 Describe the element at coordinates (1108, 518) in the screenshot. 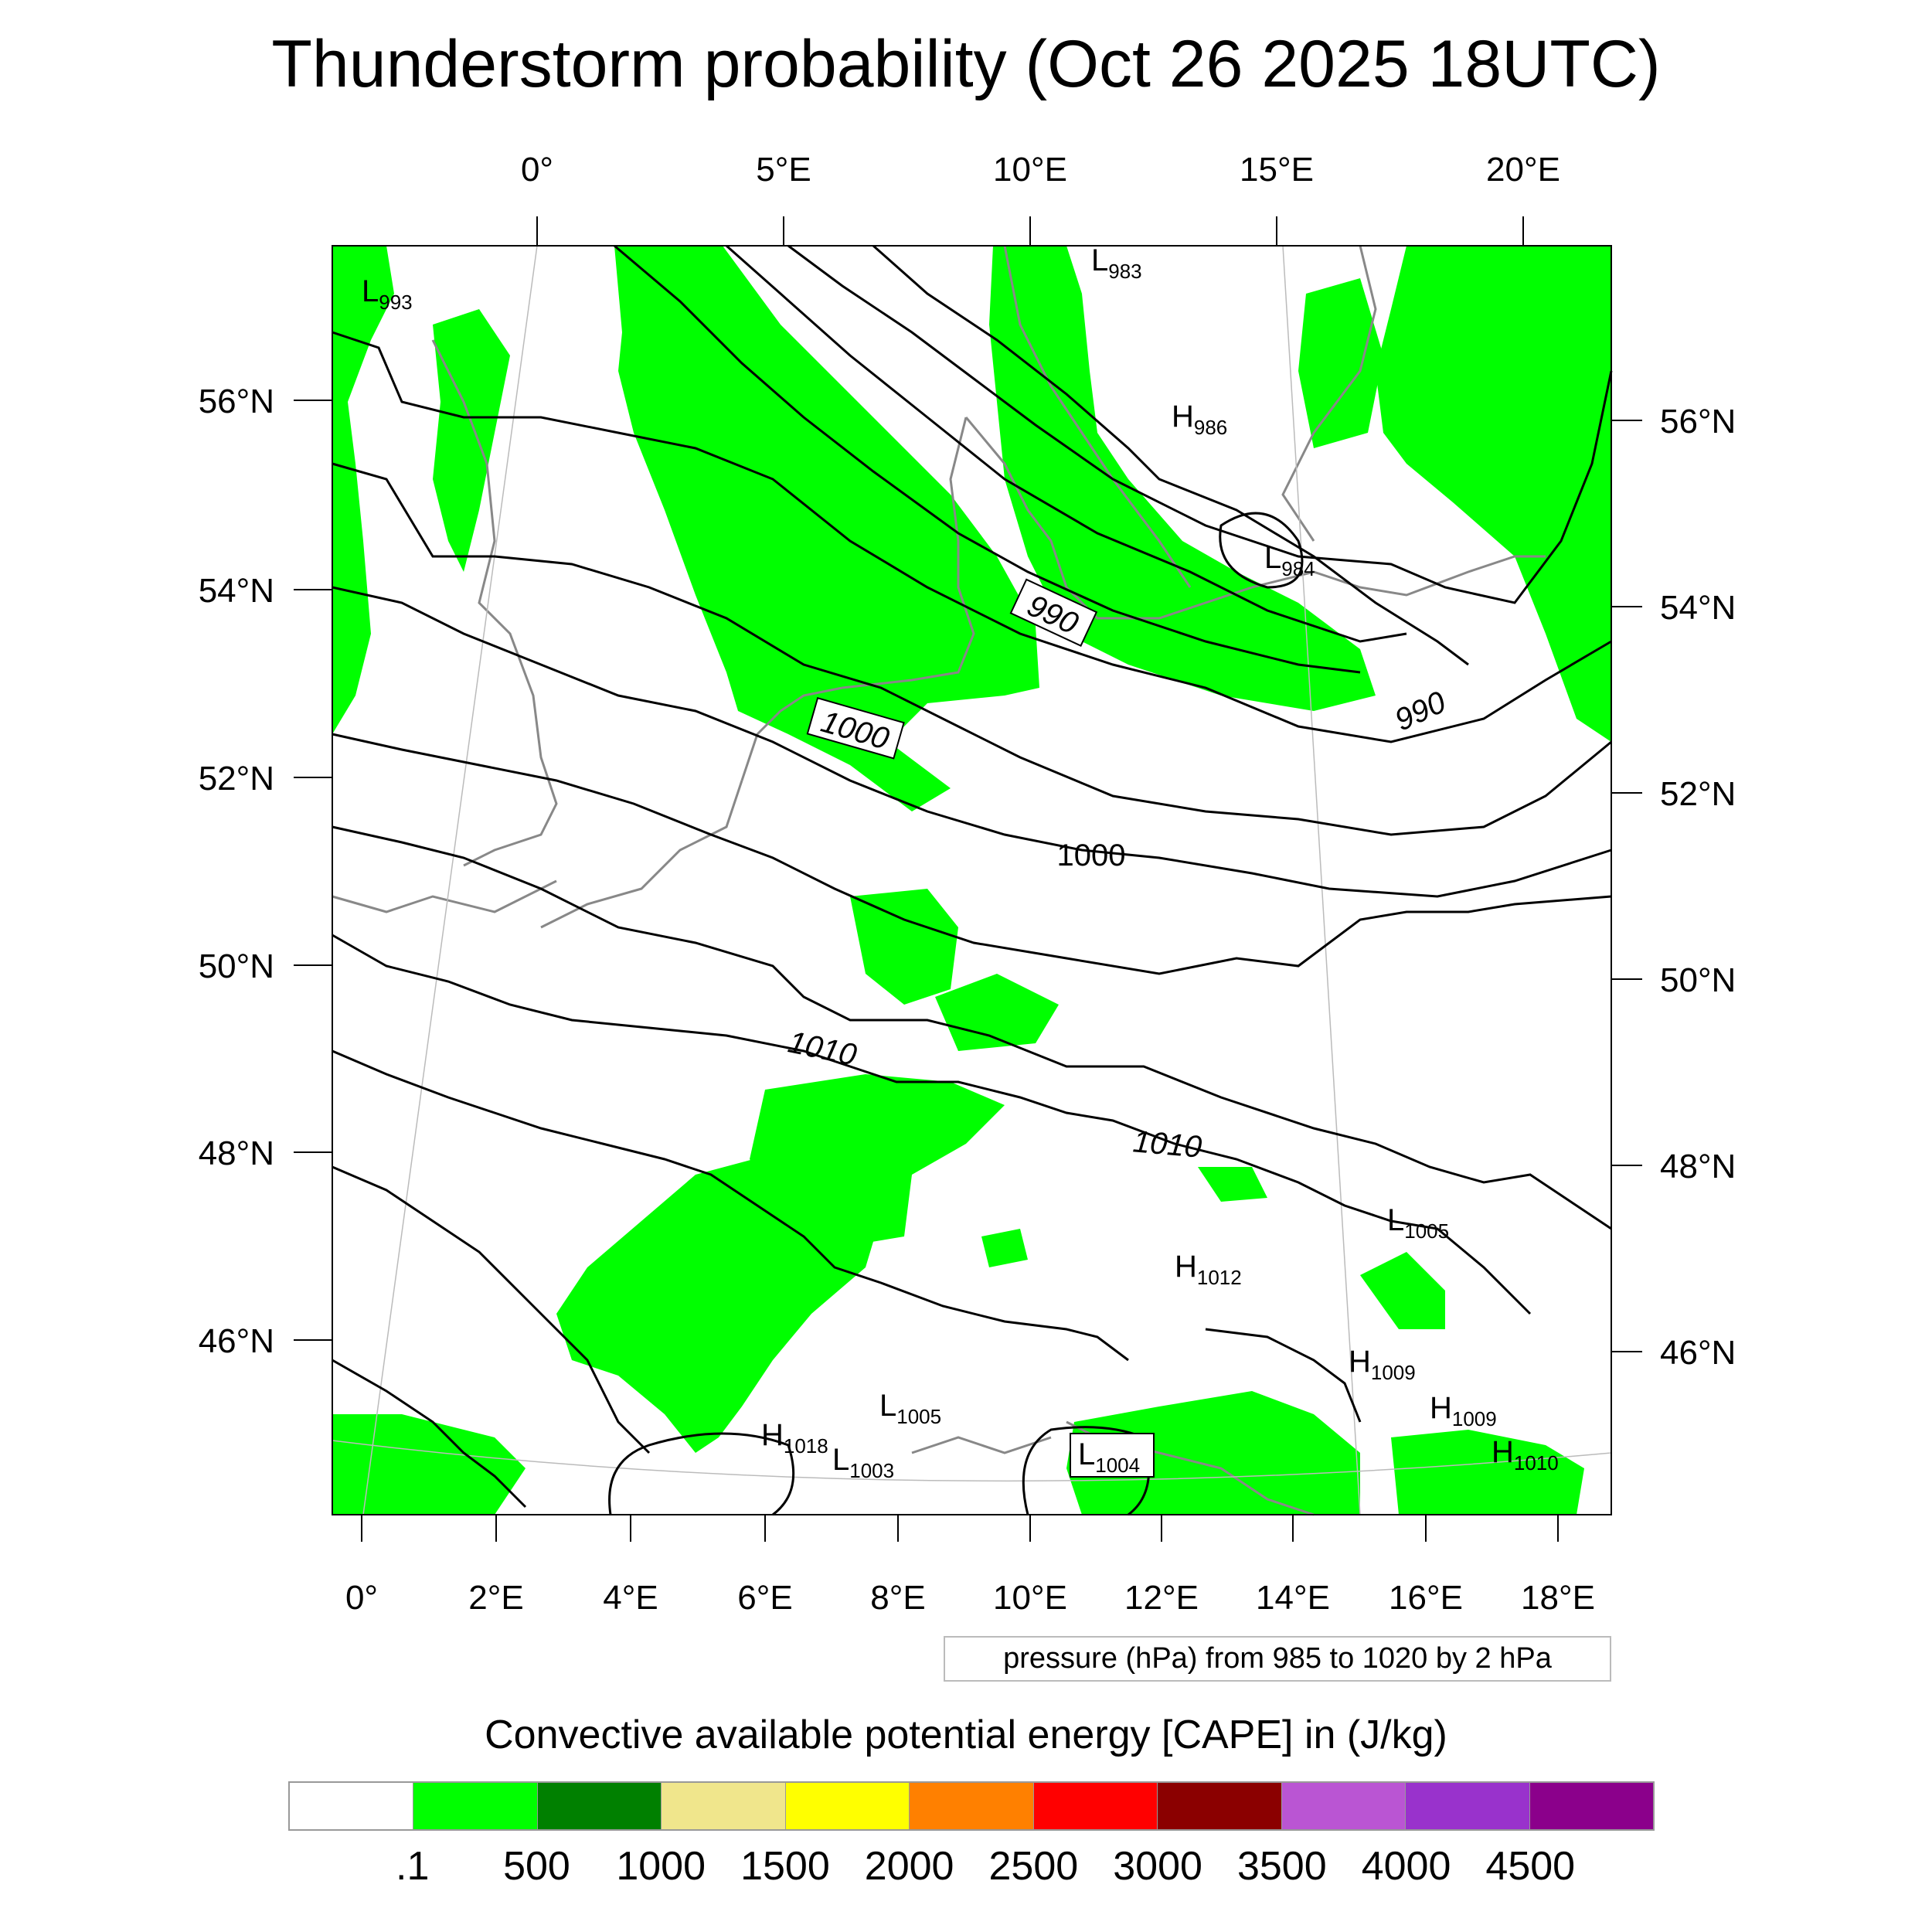

I see `coast-denmark` at that location.